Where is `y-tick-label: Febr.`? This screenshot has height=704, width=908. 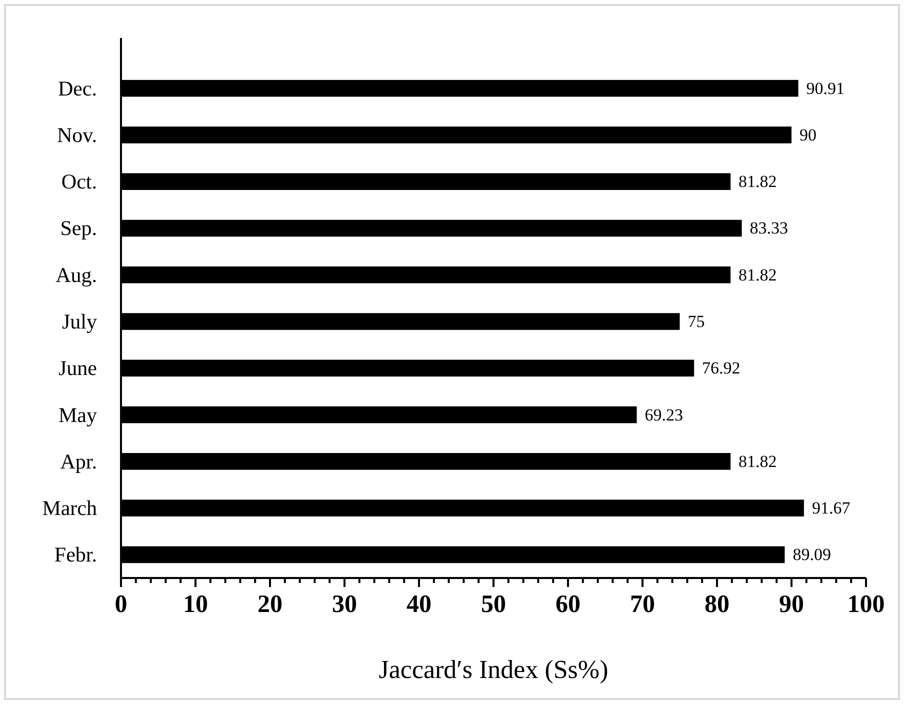
y-tick-label: Febr. is located at coordinates (75, 554).